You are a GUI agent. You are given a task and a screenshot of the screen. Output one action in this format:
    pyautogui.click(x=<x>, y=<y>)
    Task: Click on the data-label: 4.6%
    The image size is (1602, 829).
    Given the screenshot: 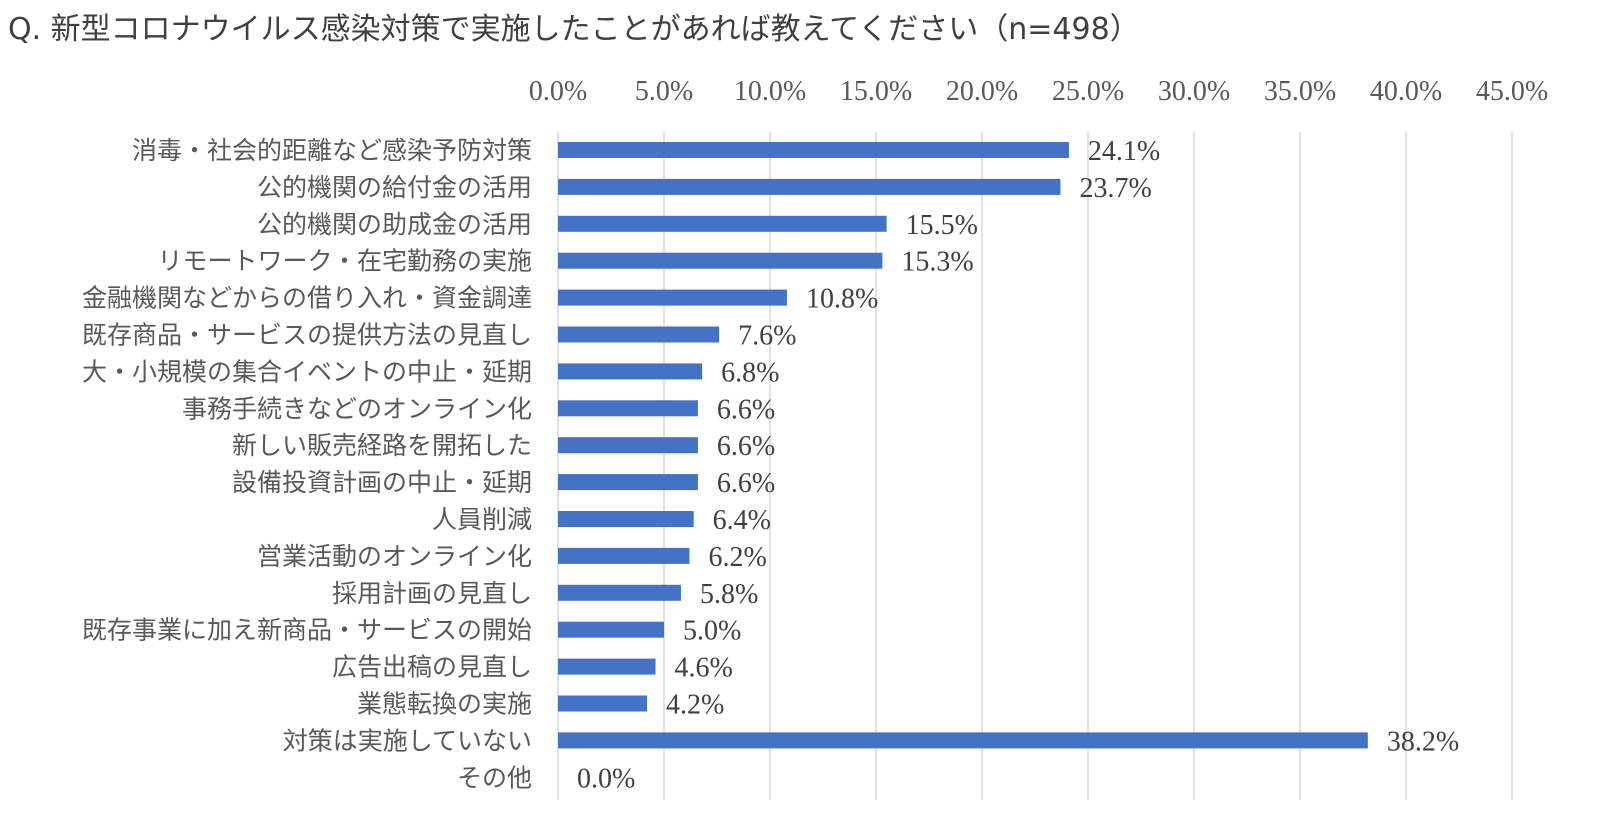 What is the action you would take?
    pyautogui.click(x=704, y=668)
    